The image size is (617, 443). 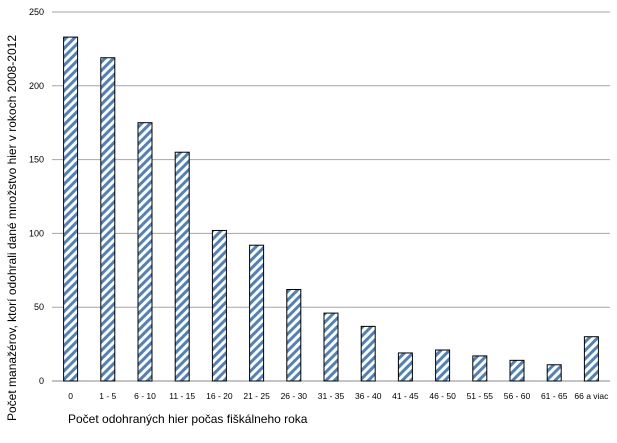 I want to click on x-category-label: 61 - 65, so click(x=554, y=396).